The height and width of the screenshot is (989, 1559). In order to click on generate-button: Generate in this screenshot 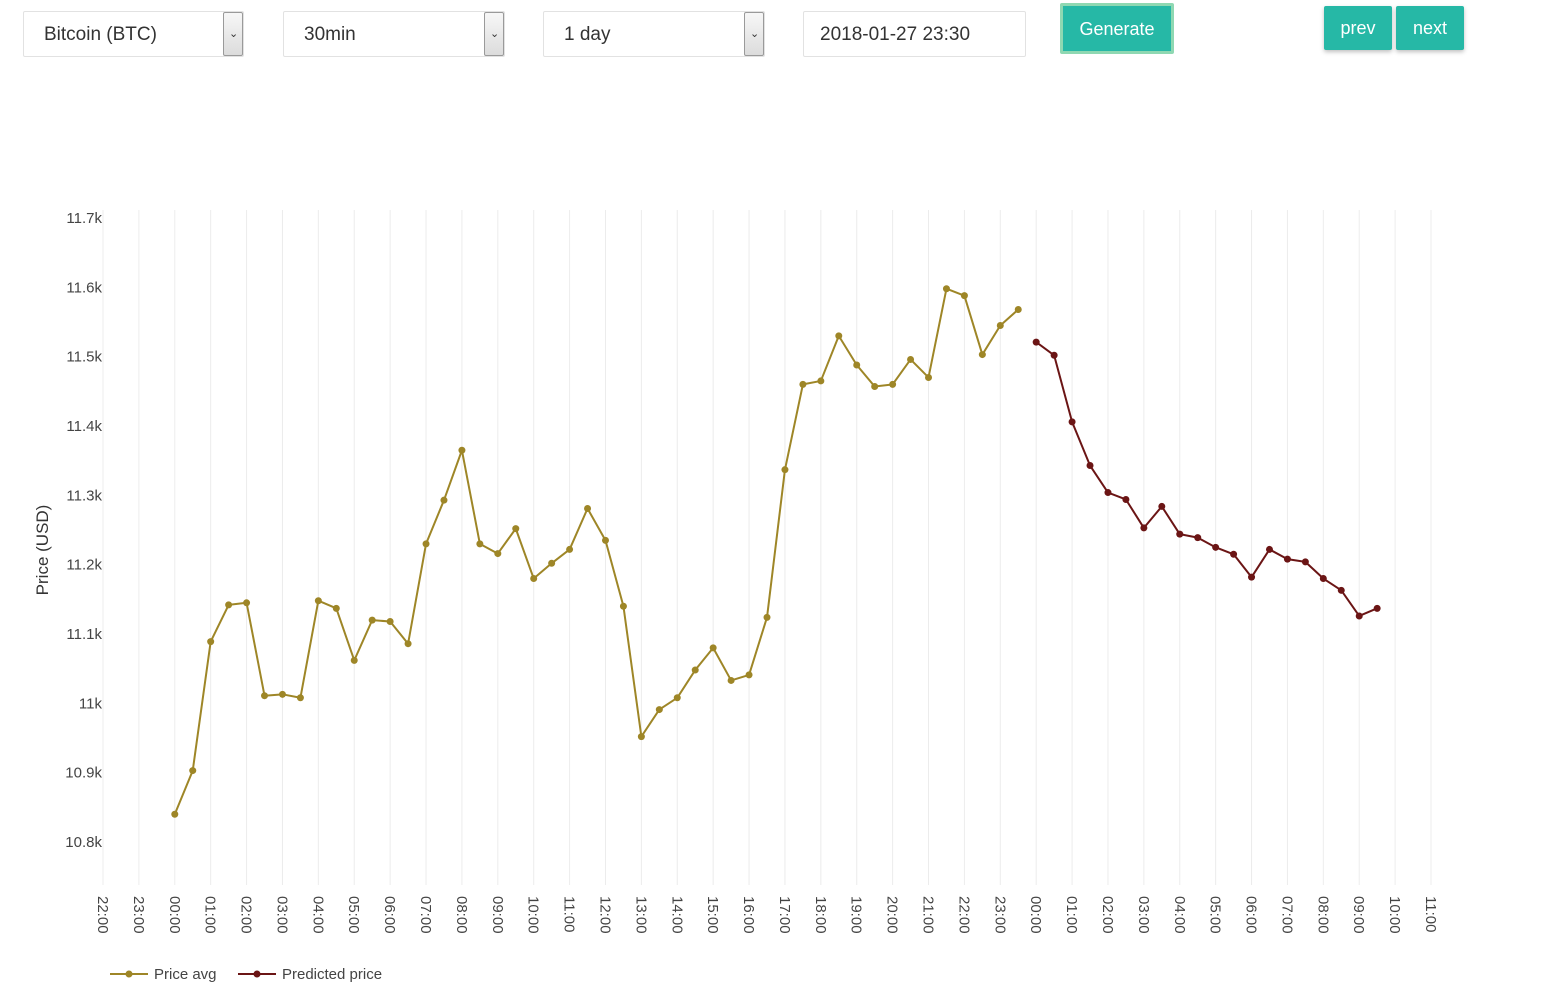, I will do `click(1117, 28)`.